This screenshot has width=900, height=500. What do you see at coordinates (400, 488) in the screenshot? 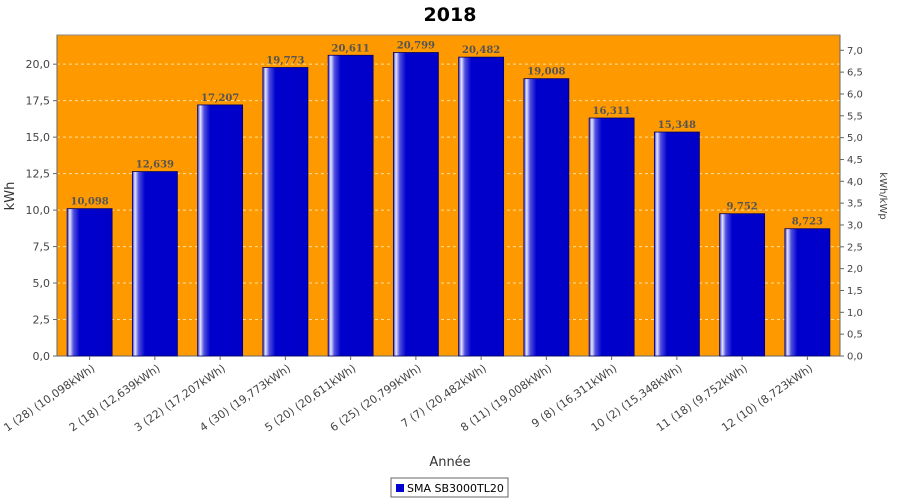
I see `legend-swatch` at bounding box center [400, 488].